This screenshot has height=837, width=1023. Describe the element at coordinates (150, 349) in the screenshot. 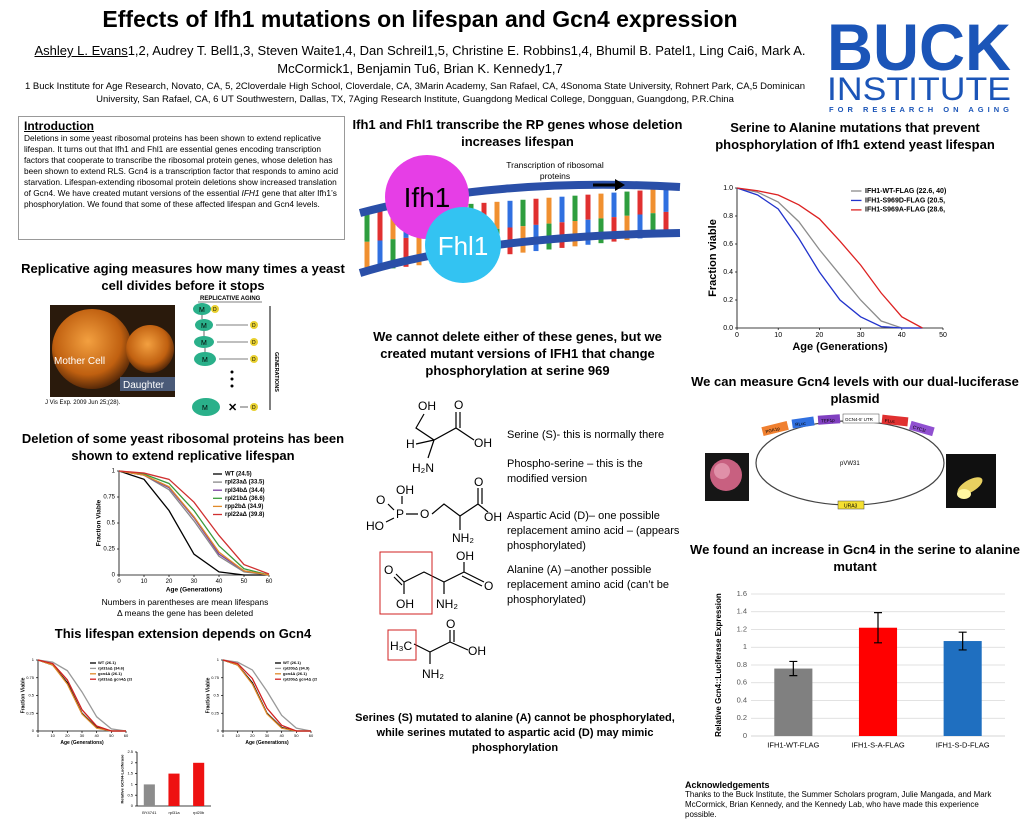

I see `daughter-cell` at that location.